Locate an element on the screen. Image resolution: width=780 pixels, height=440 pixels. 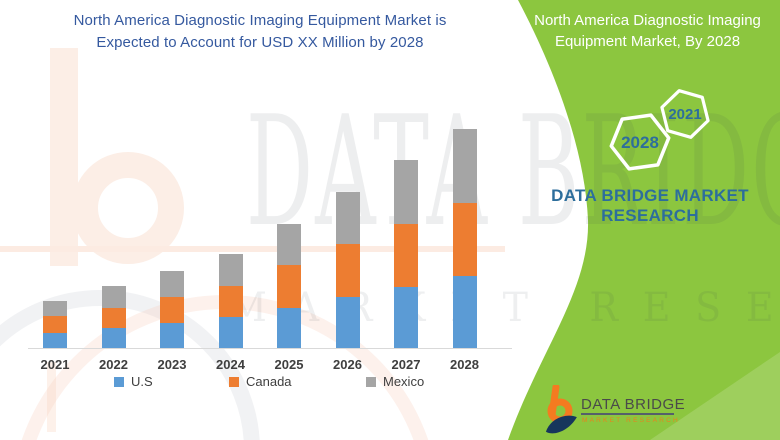
bar-segment-mexico-2026 is located at coordinates (347, 218).